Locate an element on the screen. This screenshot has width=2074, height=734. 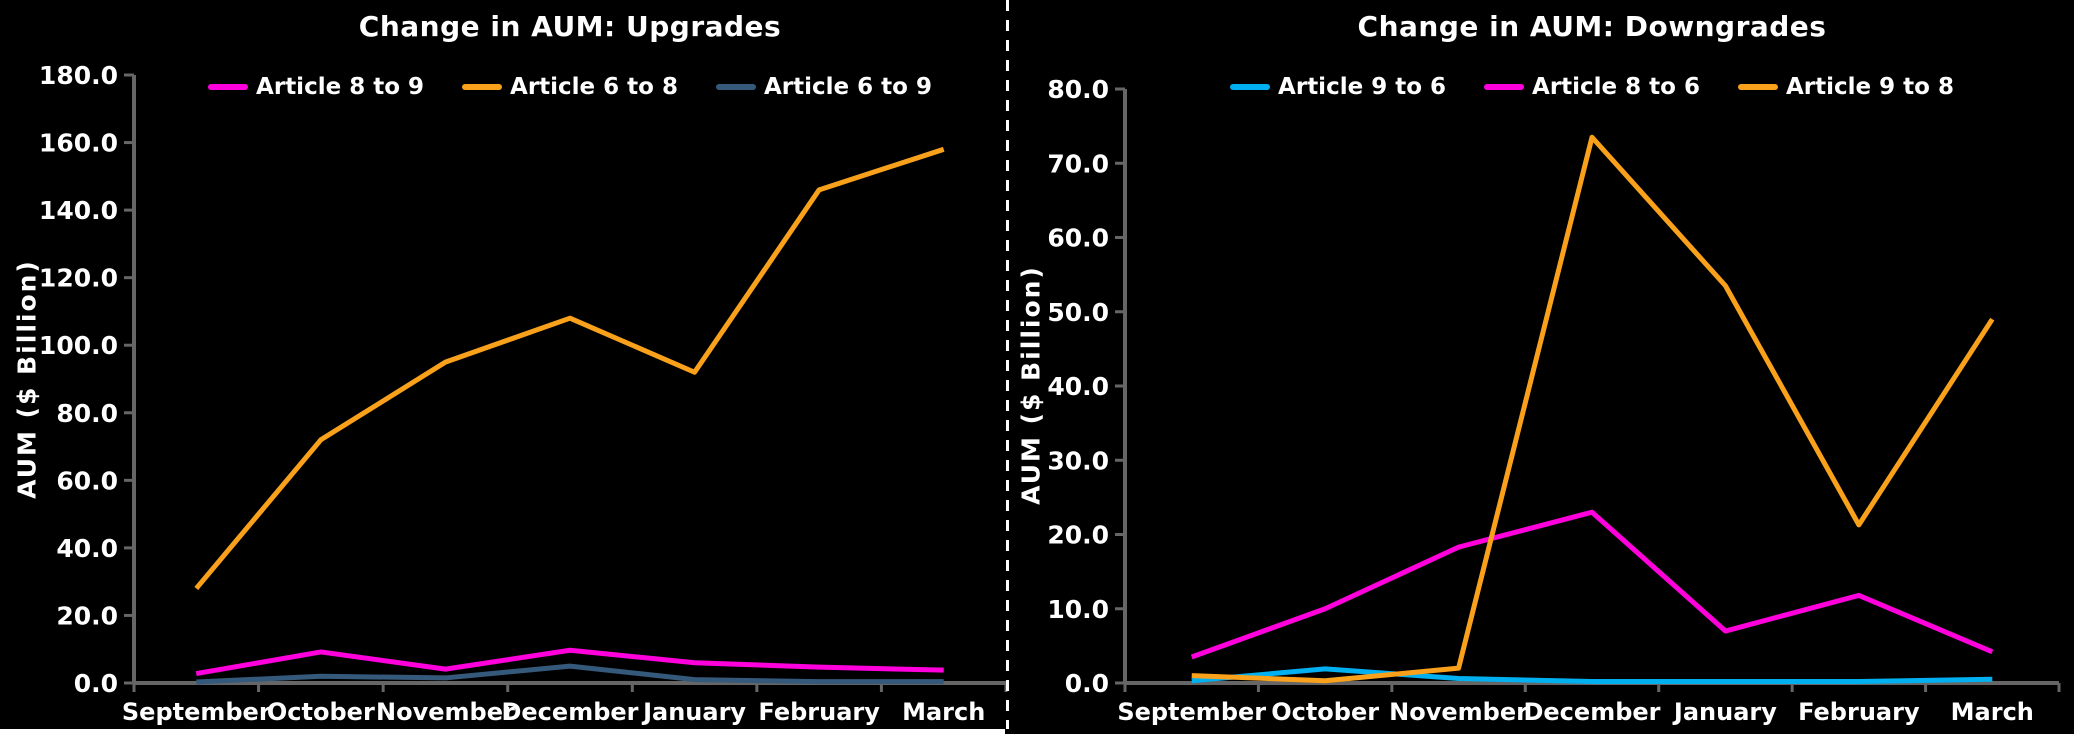
chart-title-upgrades: Change in AUM: Upgrades is located at coordinates (570, 26).